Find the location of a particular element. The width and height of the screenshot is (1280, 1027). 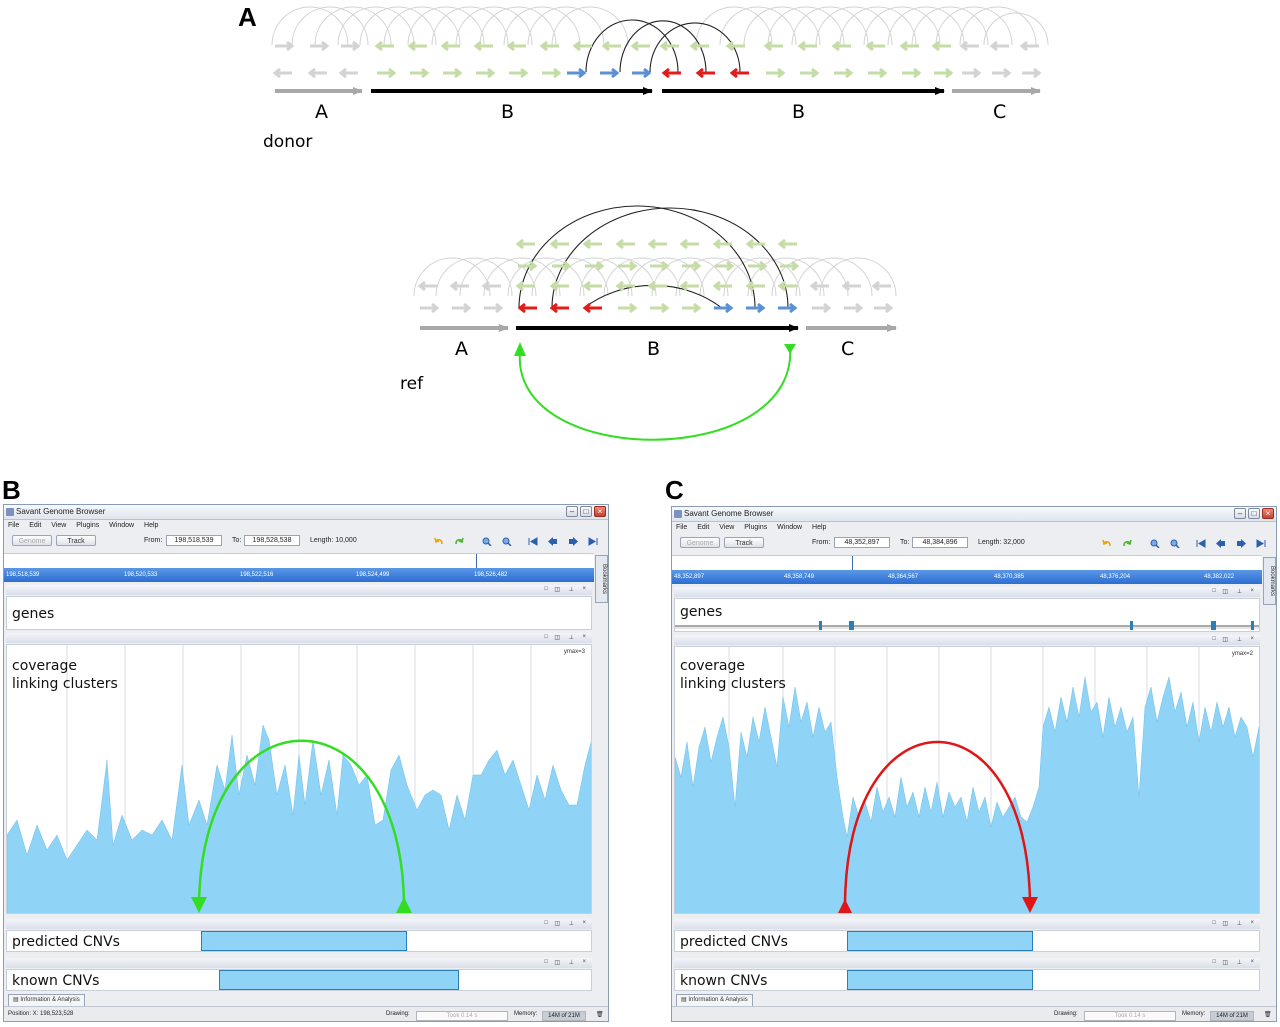

from-input: 48,352,897 is located at coordinates (862, 542).